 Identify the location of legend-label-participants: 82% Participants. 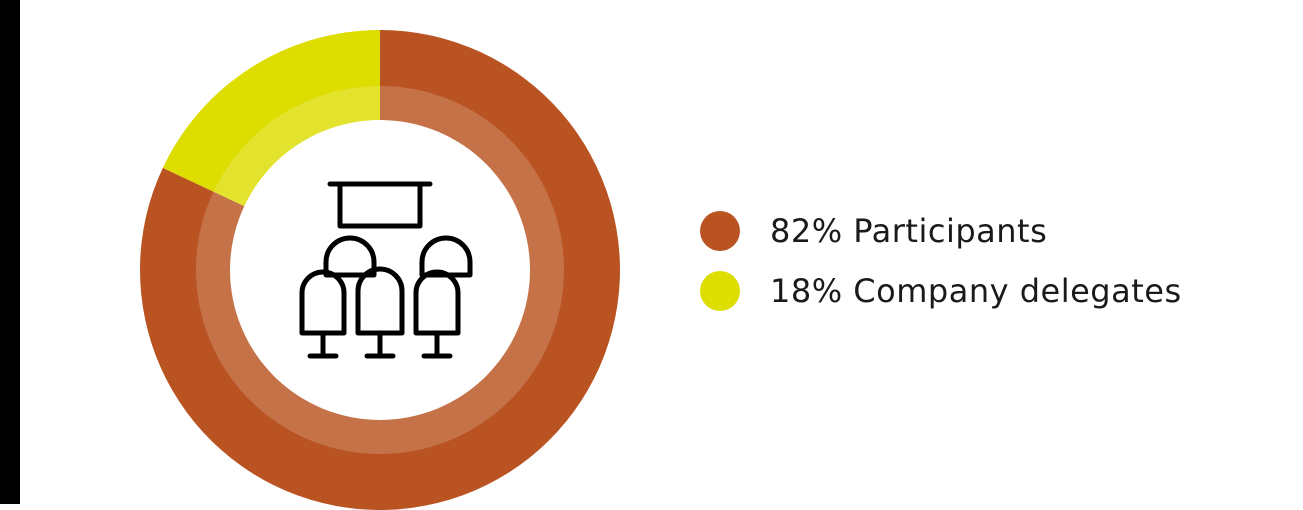
(909, 231).